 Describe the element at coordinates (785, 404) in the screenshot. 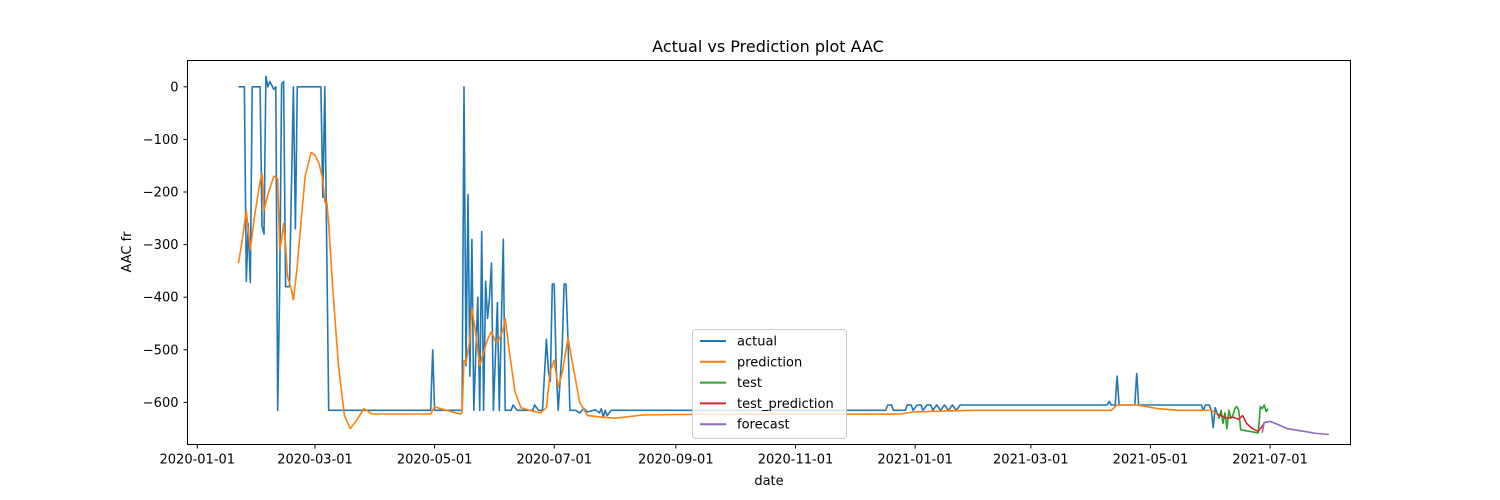

I see `legend-label-test_prediction: test_prediction` at that location.